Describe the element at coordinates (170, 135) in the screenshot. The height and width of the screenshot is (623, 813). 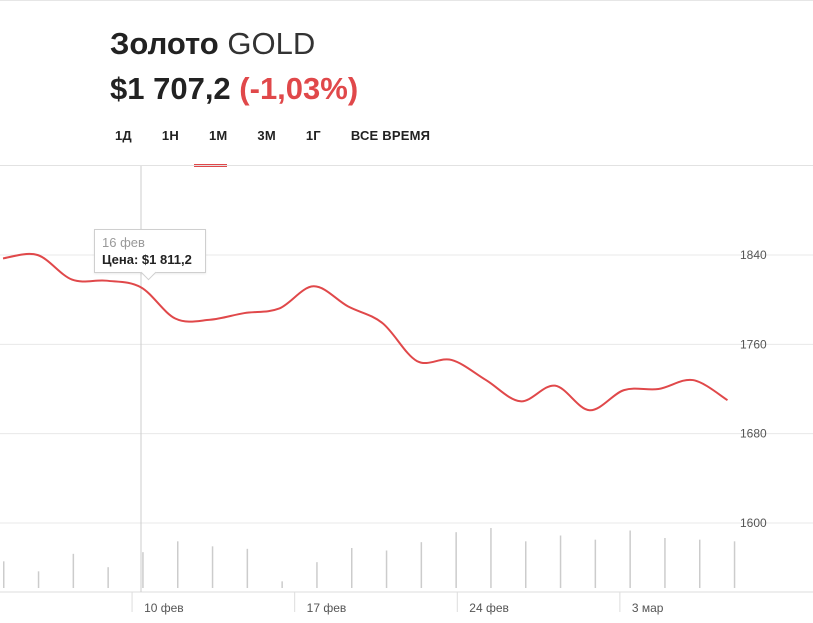
I see `tab-1w: 1Н` at that location.